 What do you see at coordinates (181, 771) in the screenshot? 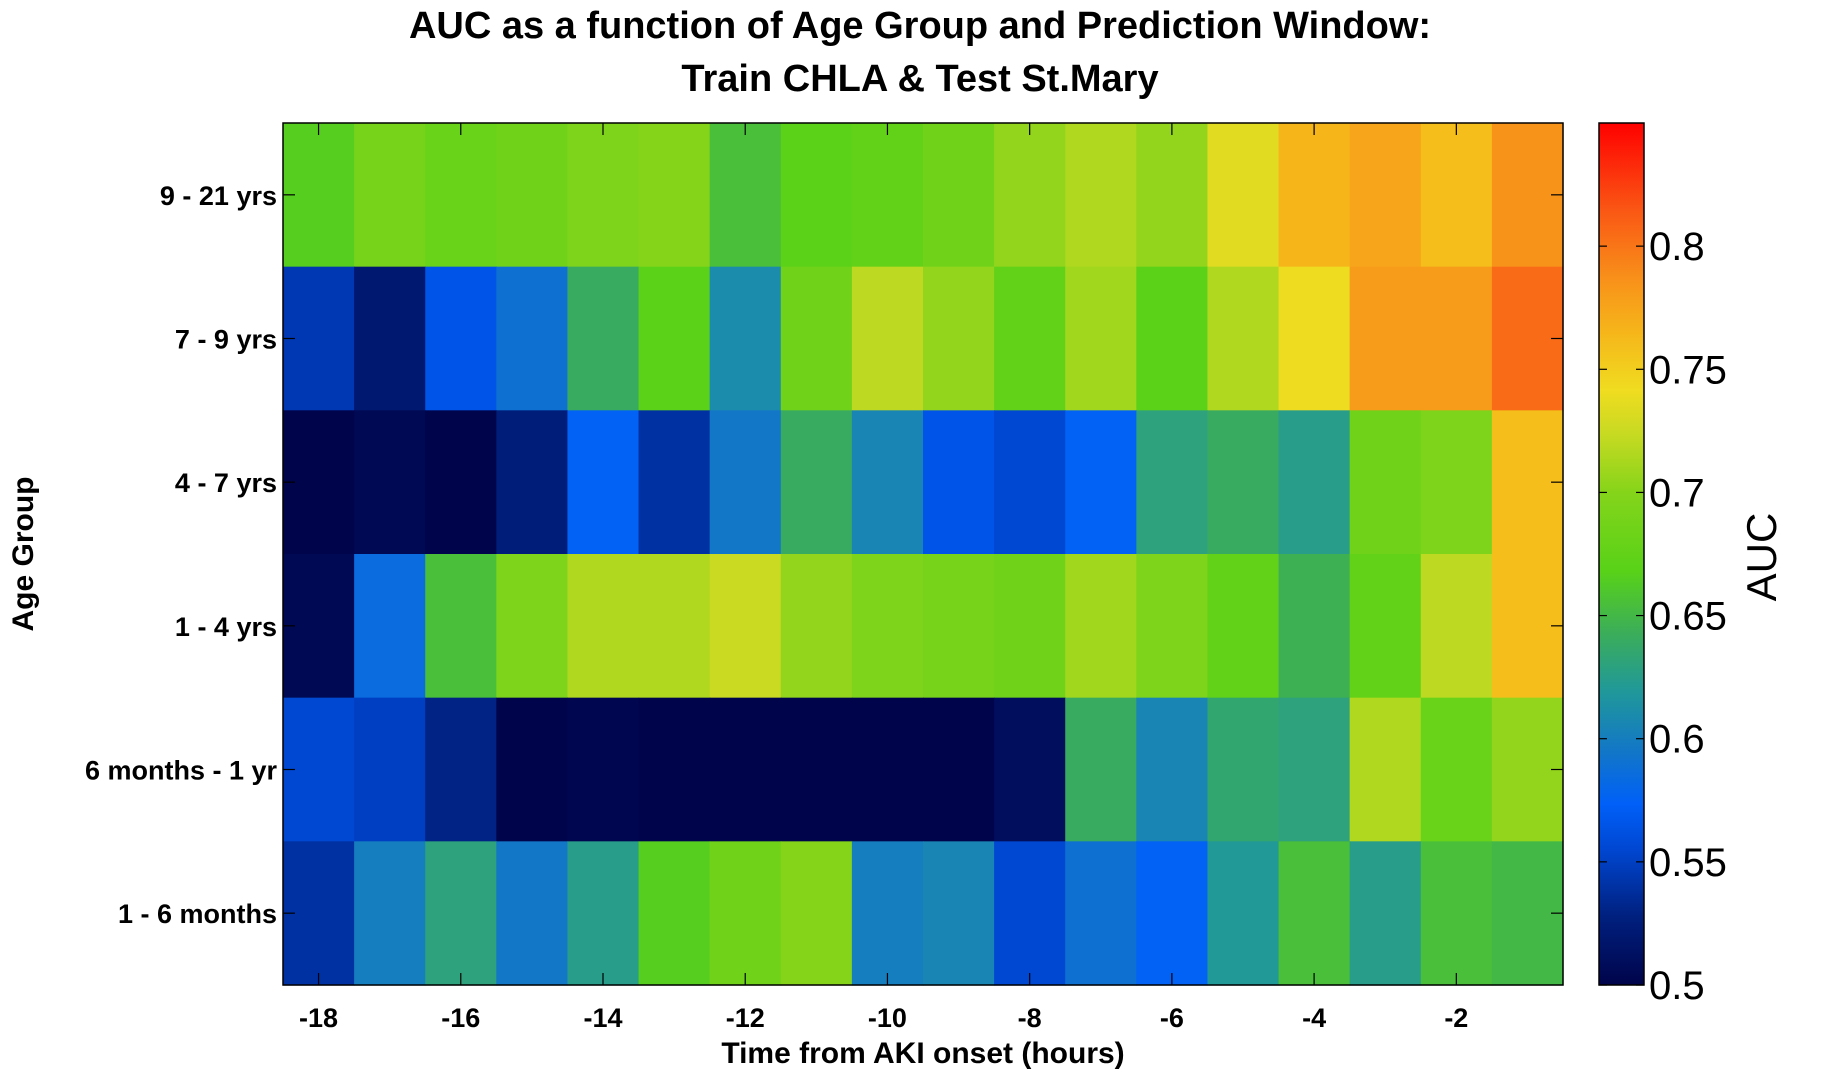
I see `y-tick-label: 6 months - 1 yr` at bounding box center [181, 771].